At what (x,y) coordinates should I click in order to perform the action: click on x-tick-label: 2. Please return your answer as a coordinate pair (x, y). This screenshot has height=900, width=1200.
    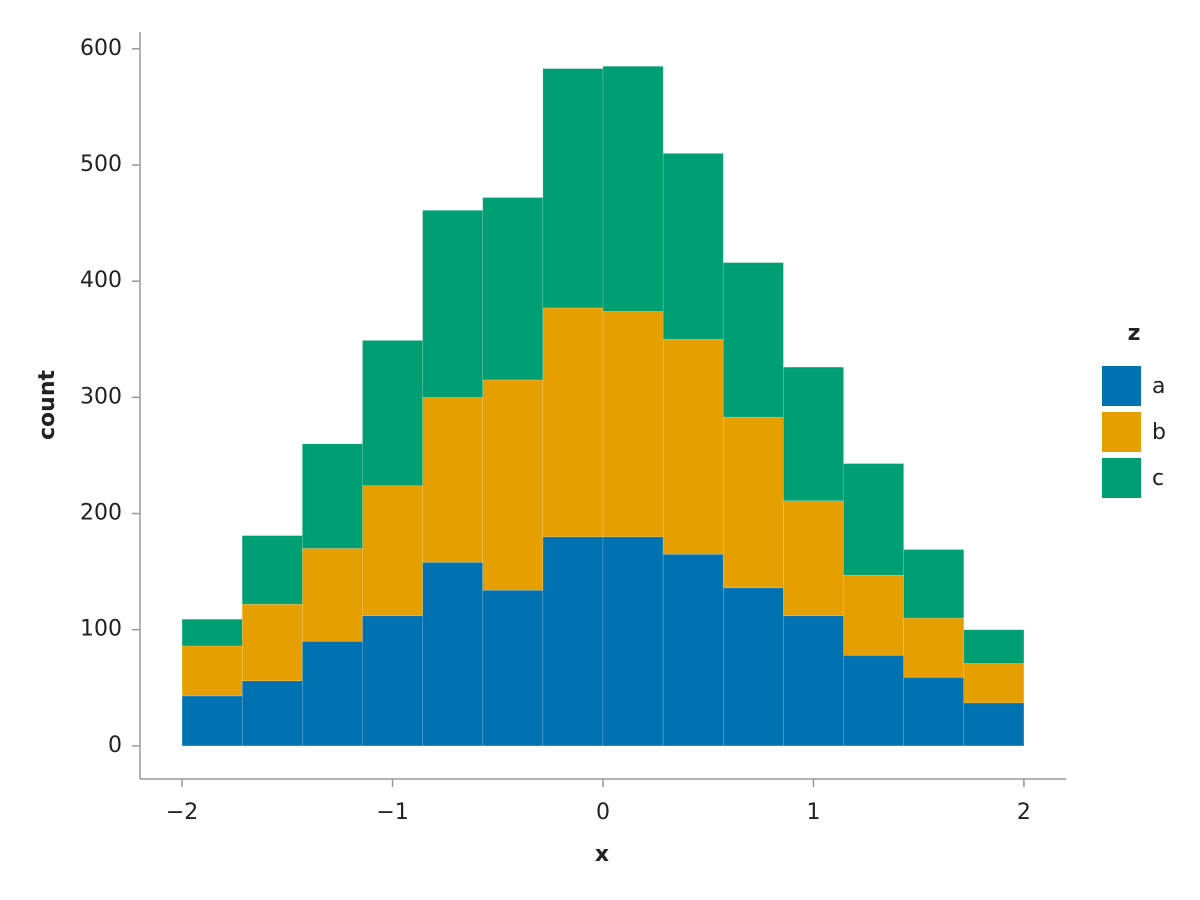
    Looking at the image, I should click on (1024, 812).